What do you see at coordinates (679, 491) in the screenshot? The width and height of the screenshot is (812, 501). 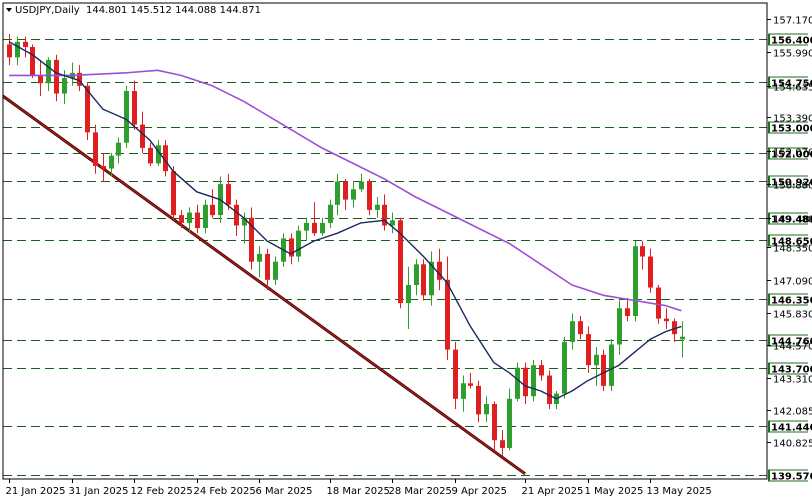 I see `date-label: 13 May 2025` at bounding box center [679, 491].